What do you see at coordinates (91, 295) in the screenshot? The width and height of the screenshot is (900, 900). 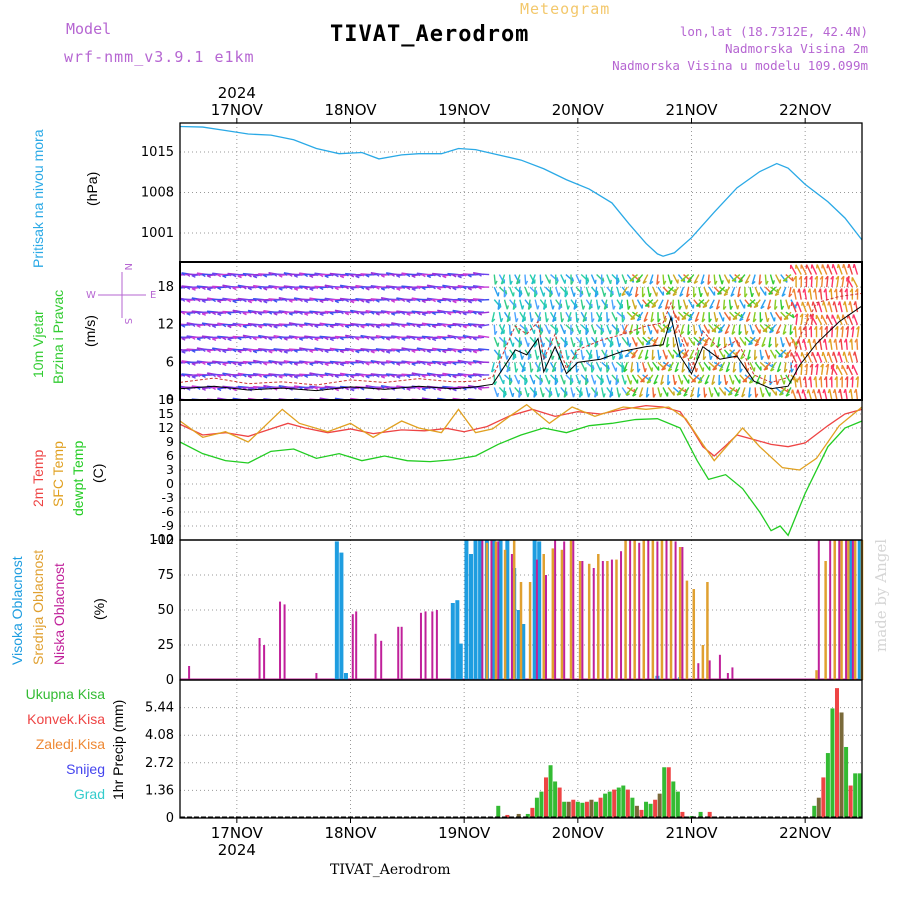 I see `compass-w: W` at bounding box center [91, 295].